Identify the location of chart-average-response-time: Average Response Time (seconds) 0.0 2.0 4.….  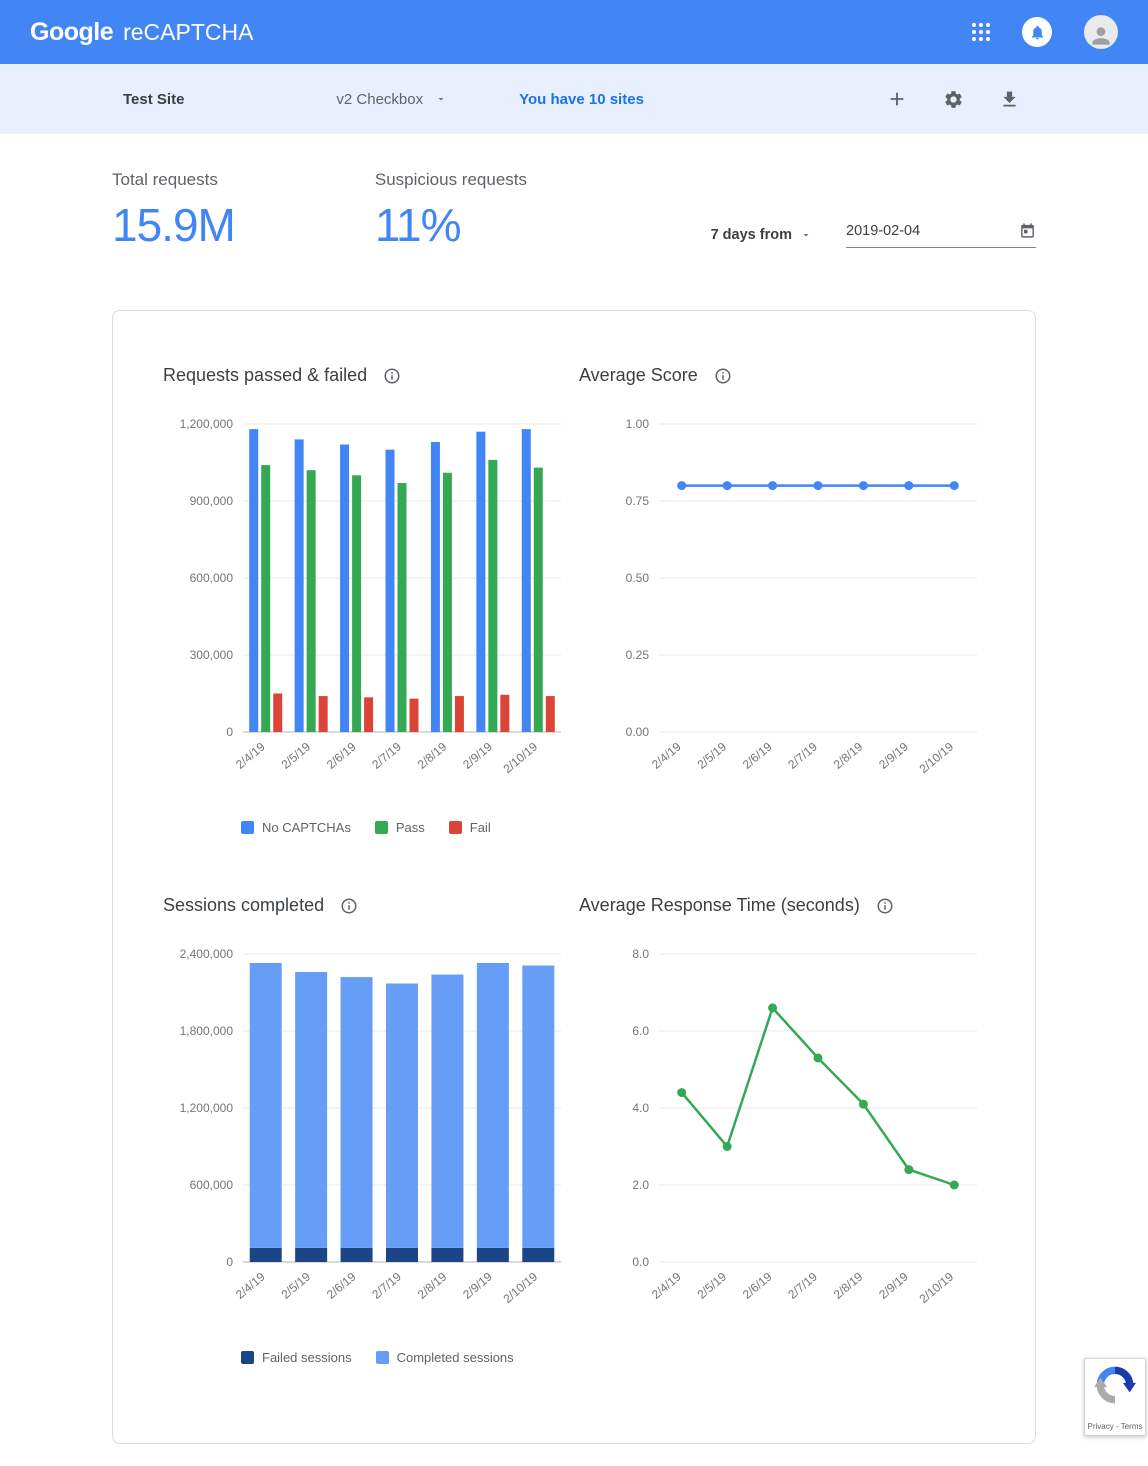
(787, 1130).